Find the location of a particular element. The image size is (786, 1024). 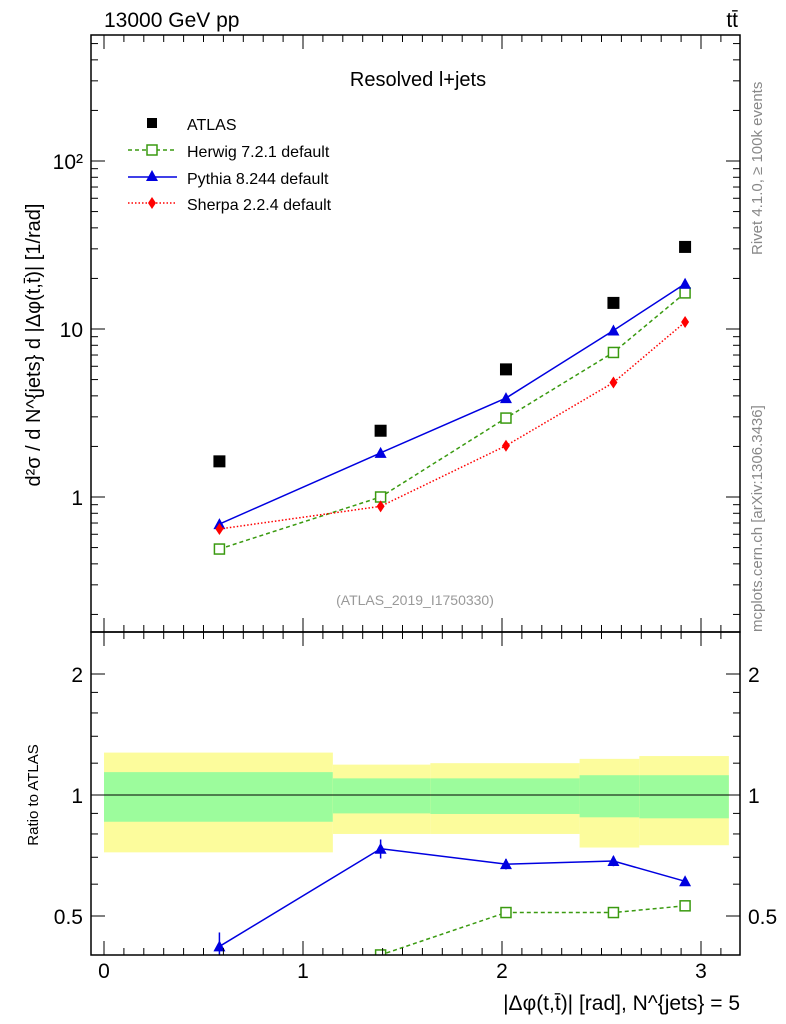

ratio-y-tick-label: 0.5 is located at coordinates (68, 917).